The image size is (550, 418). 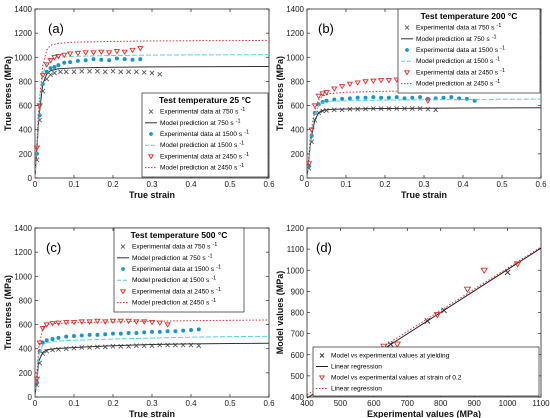 I want to click on y-tick-label: 1200, so click(x=295, y=228).